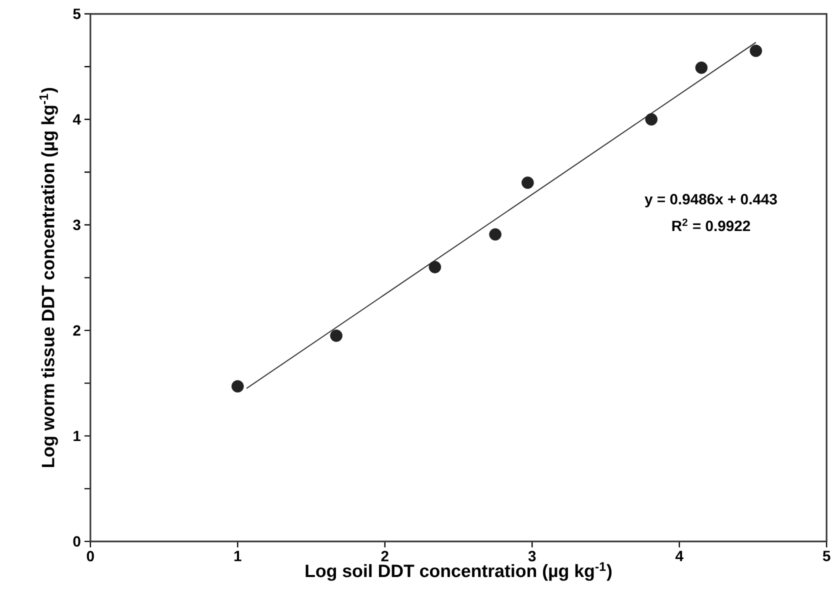  I want to click on y-tick-label: 4, so click(76, 119).